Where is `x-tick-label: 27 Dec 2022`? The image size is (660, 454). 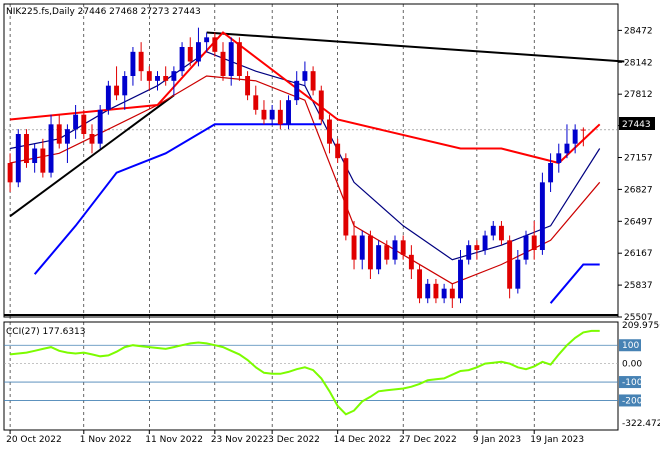 x-tick-label: 27 Dec 2022 is located at coordinates (428, 440).